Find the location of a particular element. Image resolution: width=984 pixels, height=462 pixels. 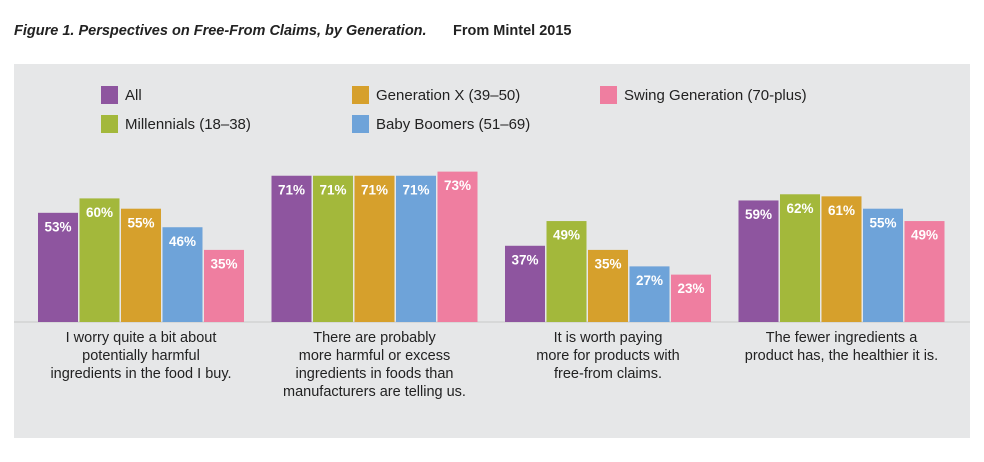

value-label: 73% is located at coordinates (457, 185).